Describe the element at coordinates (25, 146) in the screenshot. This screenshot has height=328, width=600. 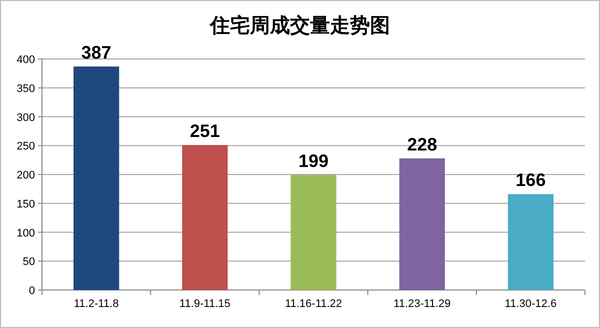
I see `y-tick-label: 250` at that location.